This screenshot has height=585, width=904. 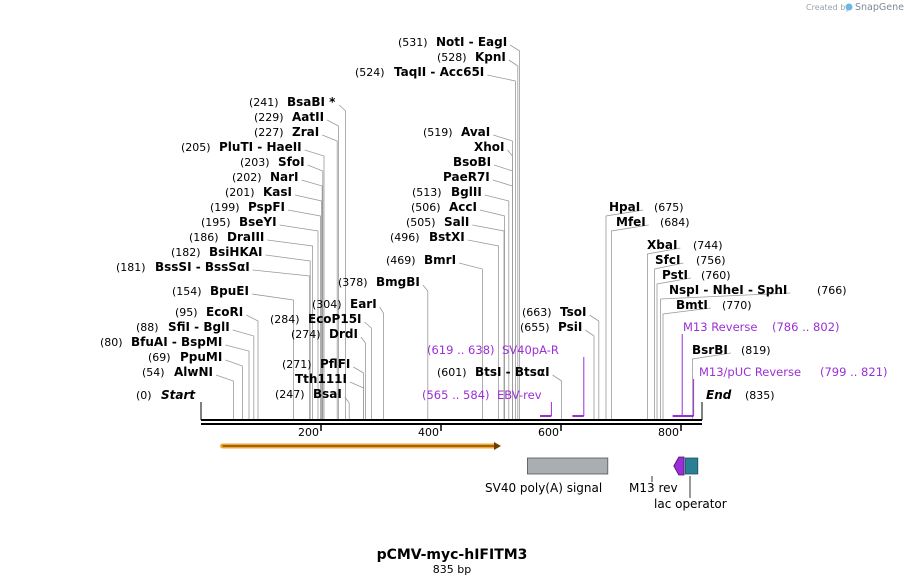 What do you see at coordinates (471, 42) in the screenshot?
I see `svg-text: NotI - EagI` at bounding box center [471, 42].